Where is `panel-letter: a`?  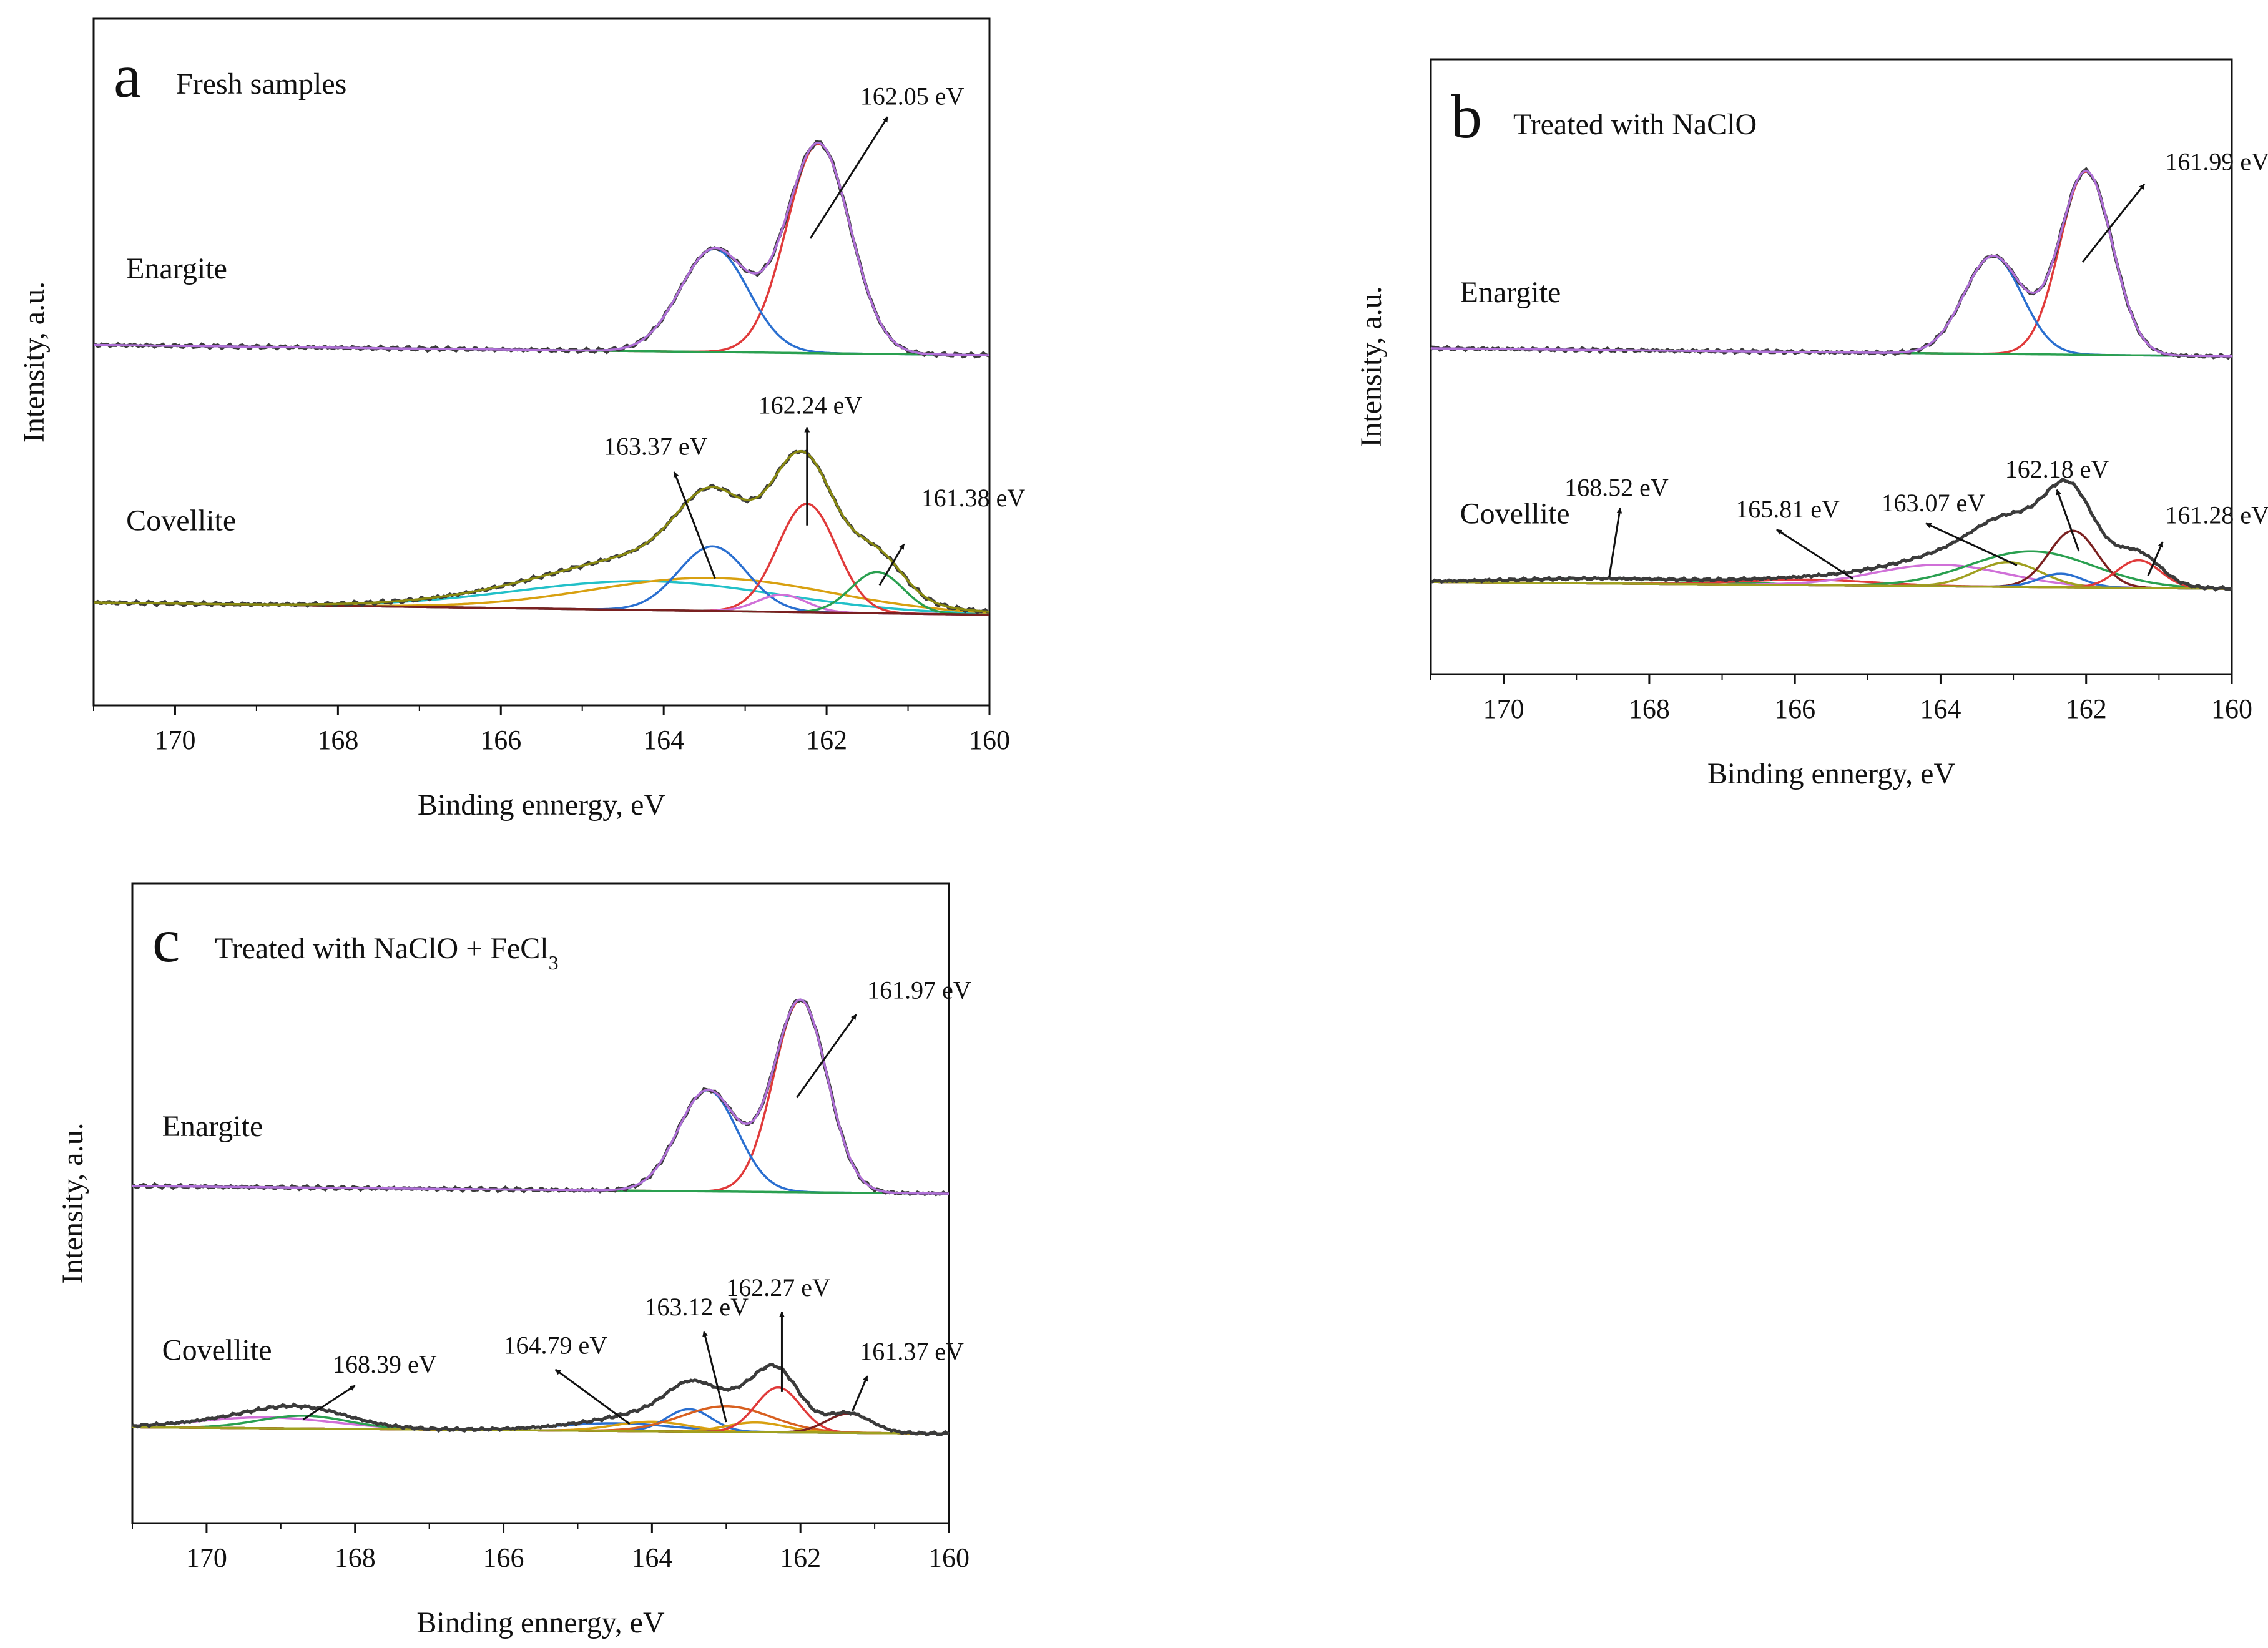
panel-letter: a is located at coordinates (127, 75).